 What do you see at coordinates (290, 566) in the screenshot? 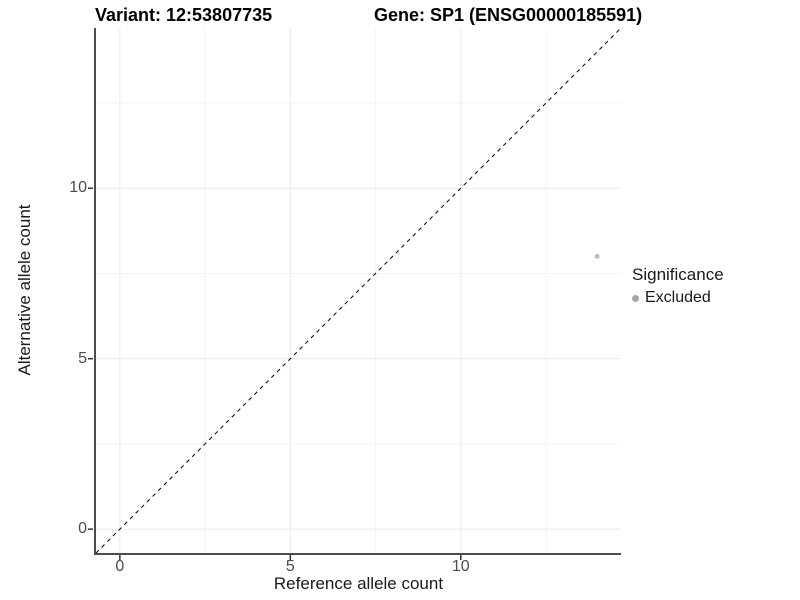
I see `x-tick-label: 5` at bounding box center [290, 566].